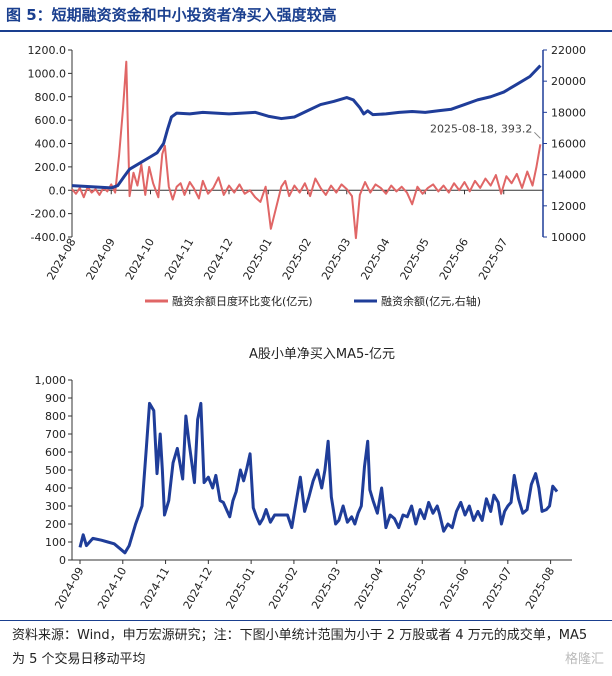 This screenshot has width=612, height=676. Describe the element at coordinates (112, 588) in the screenshot. I see `x-tick-label: 2024-10` at that location.